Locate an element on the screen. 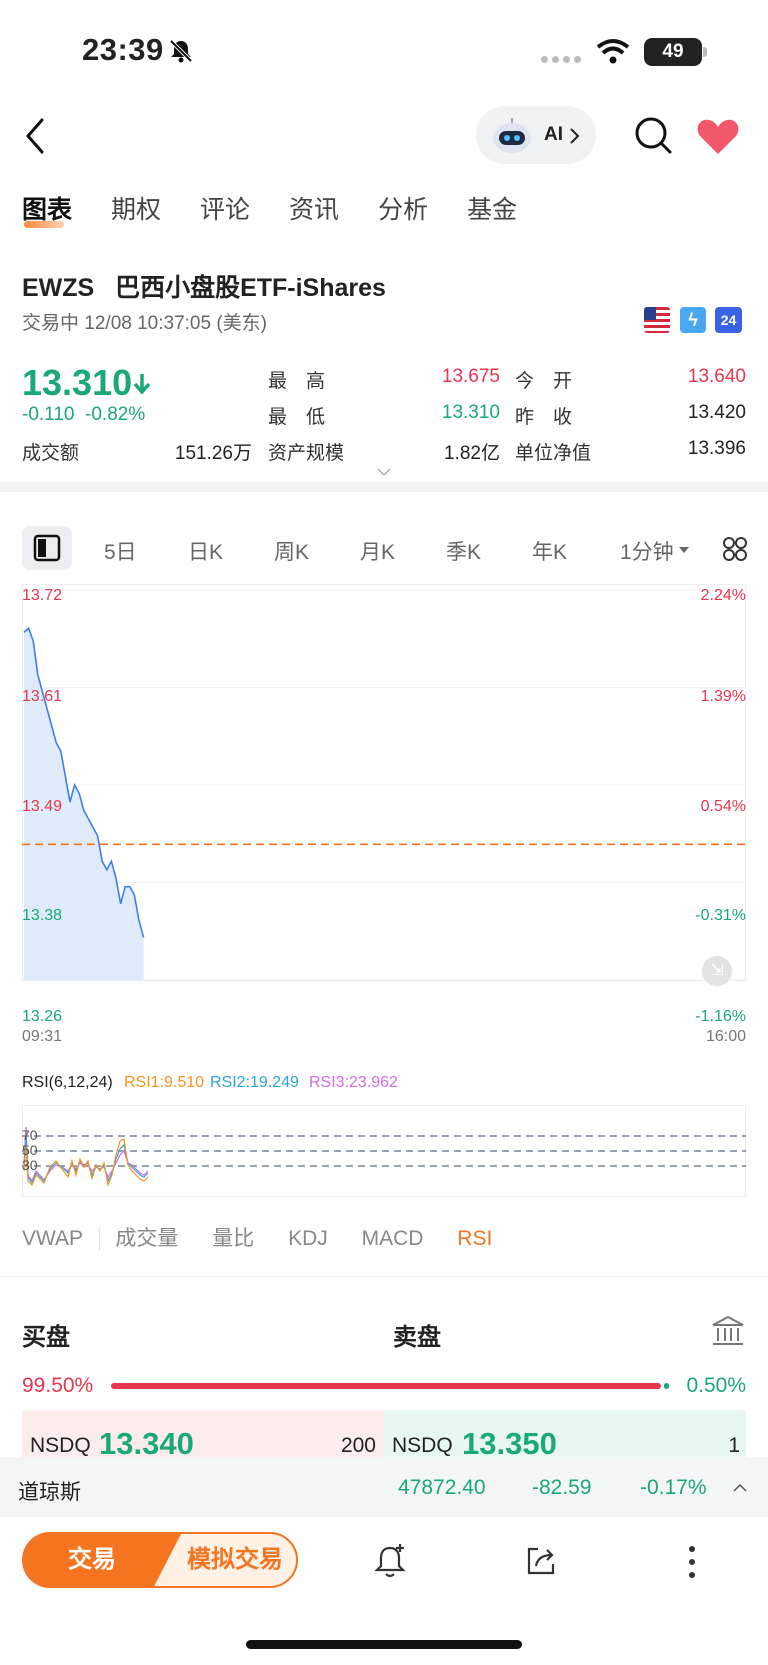 The height and width of the screenshot is (1665, 768). period-weekly: 周K is located at coordinates (292, 552).